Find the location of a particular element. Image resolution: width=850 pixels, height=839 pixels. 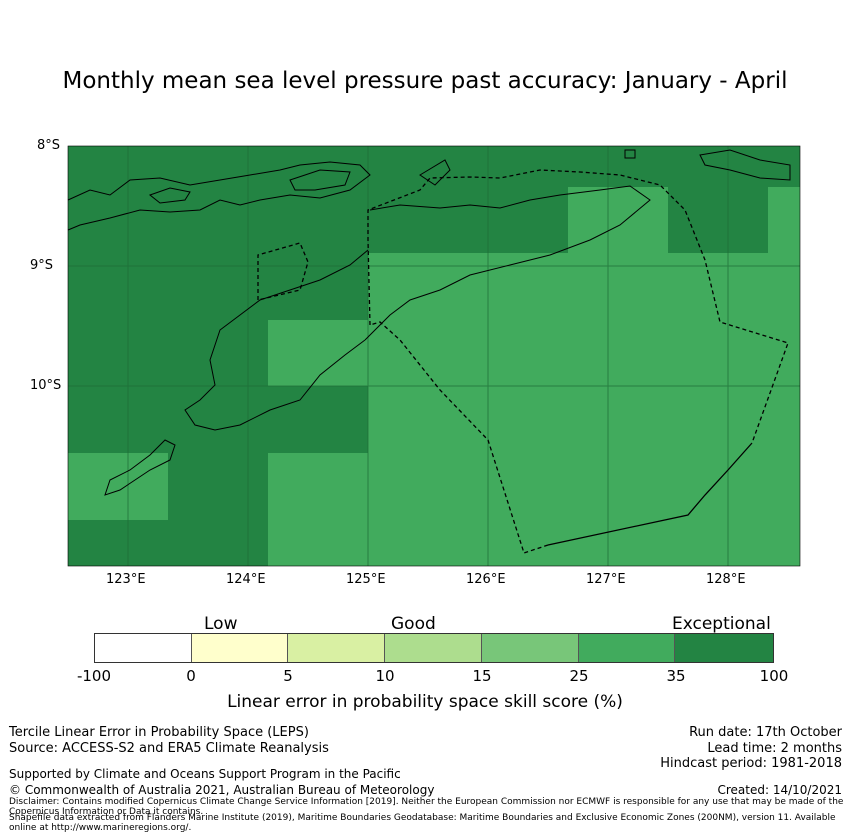

lon-label-126e: 126°E is located at coordinates (486, 579).